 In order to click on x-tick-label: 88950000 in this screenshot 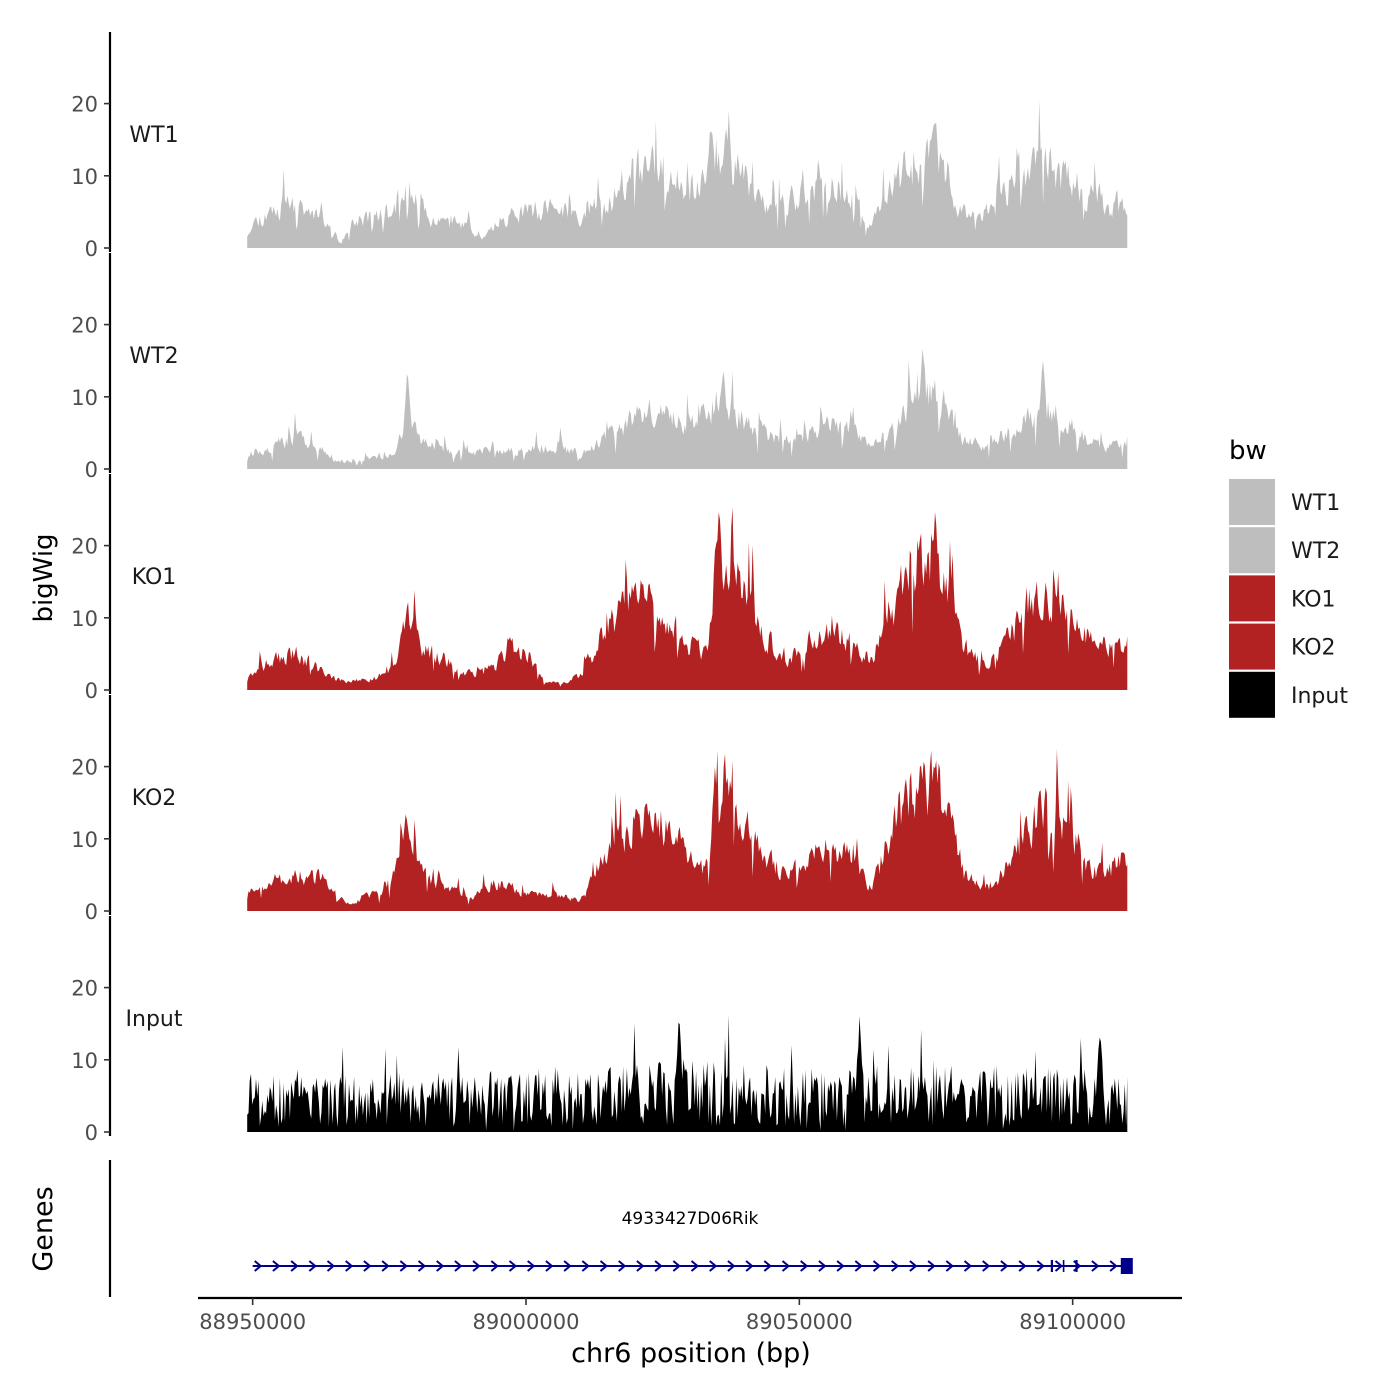, I will do `click(252, 1322)`.